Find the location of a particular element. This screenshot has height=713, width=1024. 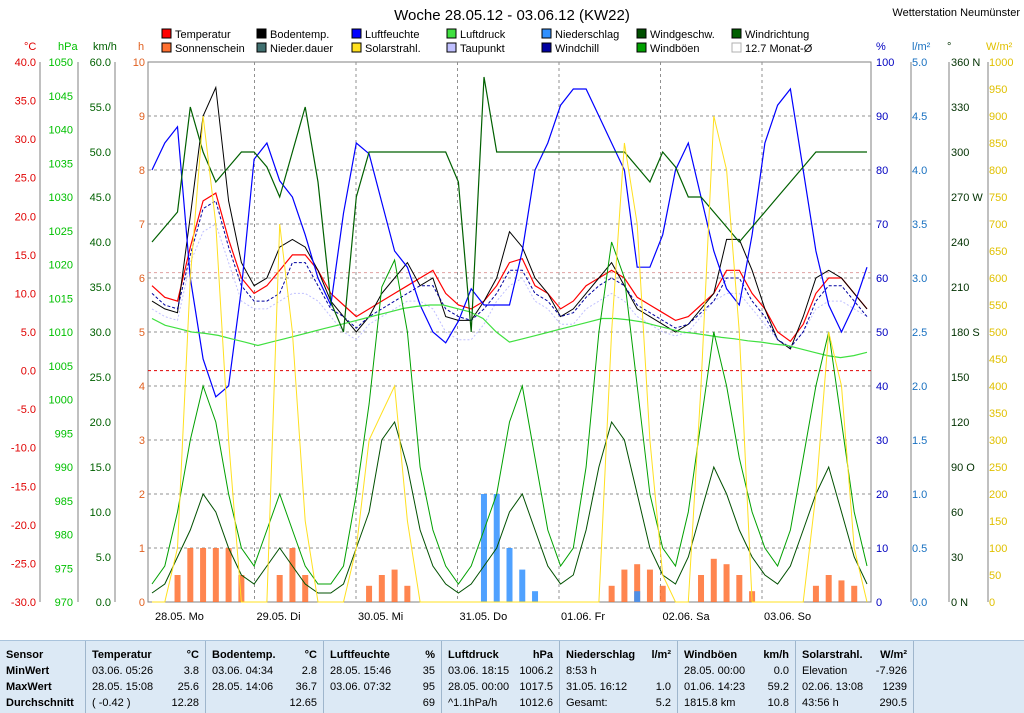

stats-cell-label: 02.06. 13:08 is located at coordinates (833, 687).